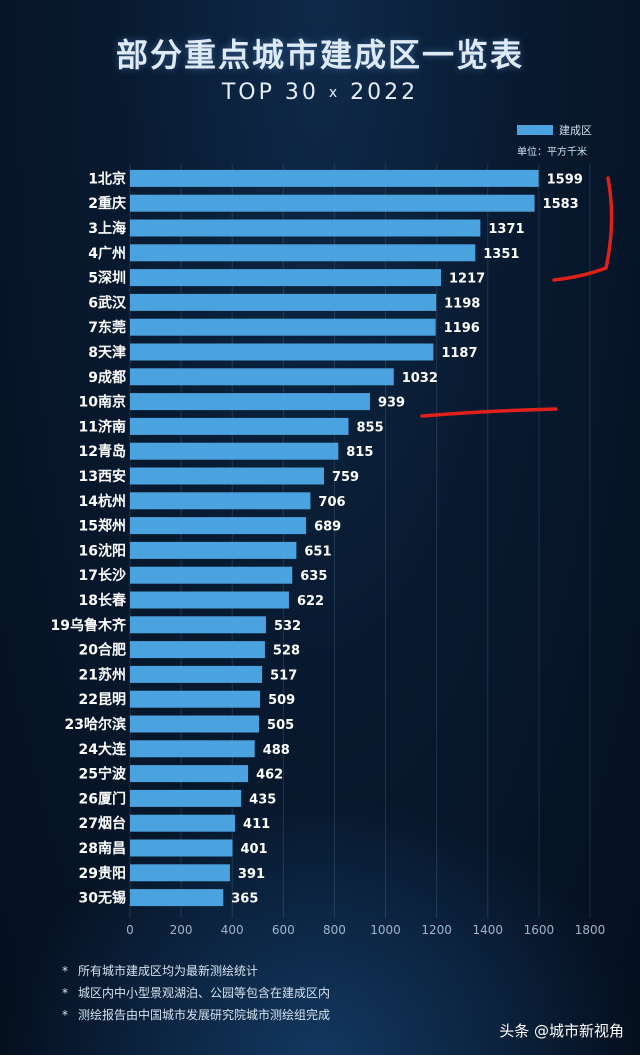 The image size is (640, 1055). What do you see at coordinates (572, 140) in the screenshot?
I see `legend: 建成区 单位：平方千米` at bounding box center [572, 140].